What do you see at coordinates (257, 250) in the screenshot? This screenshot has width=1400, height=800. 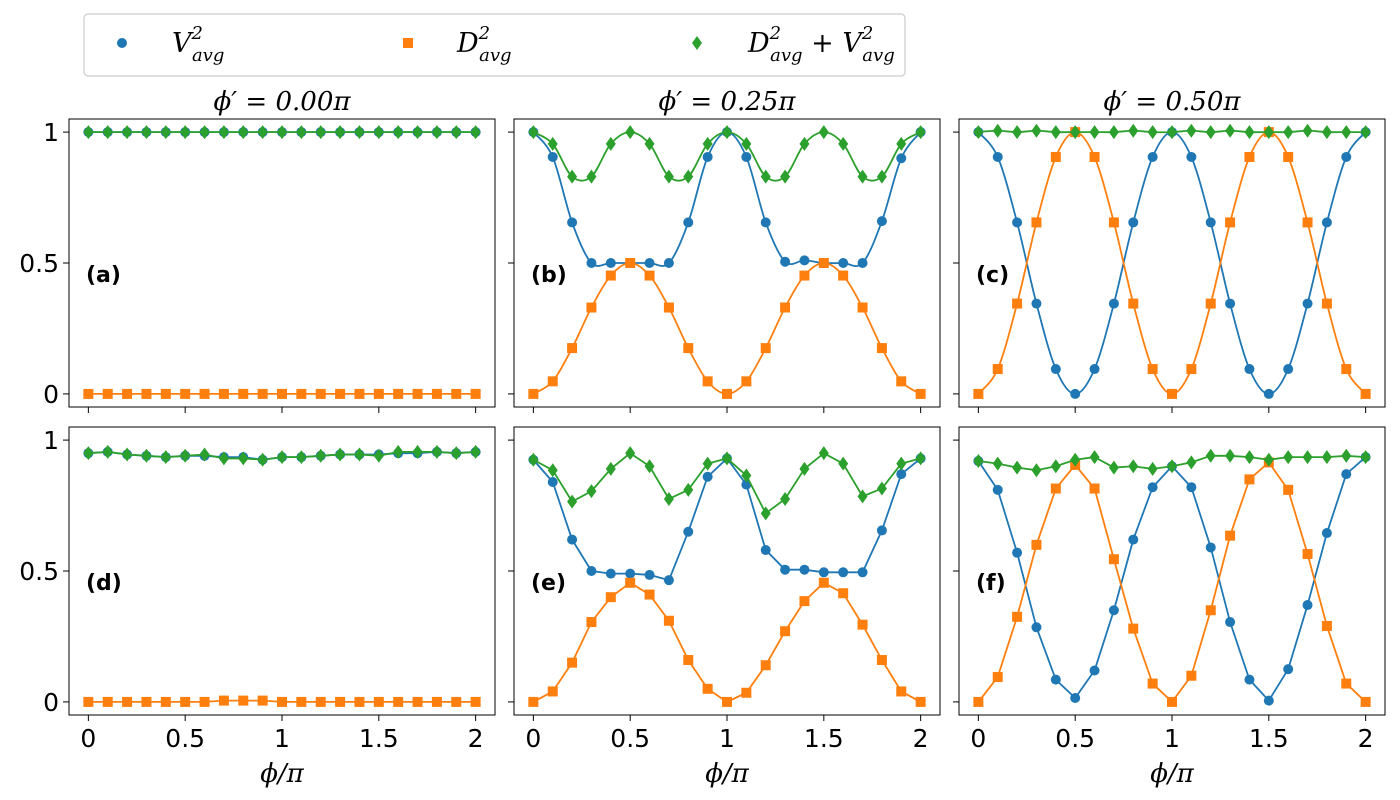 I see `panel-a: 0 0.5 1 (a) ϕ′ = 0.00π` at bounding box center [257, 250].